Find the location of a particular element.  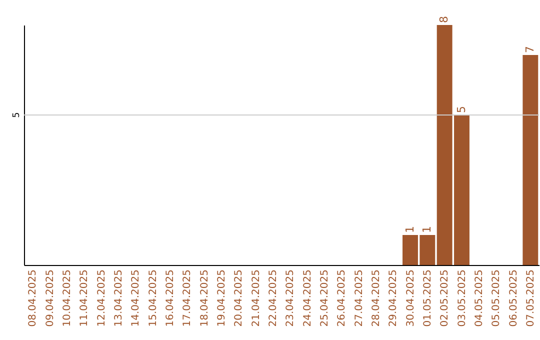

x-tick-label: 18.04.2025 is located at coordinates (204, 298).